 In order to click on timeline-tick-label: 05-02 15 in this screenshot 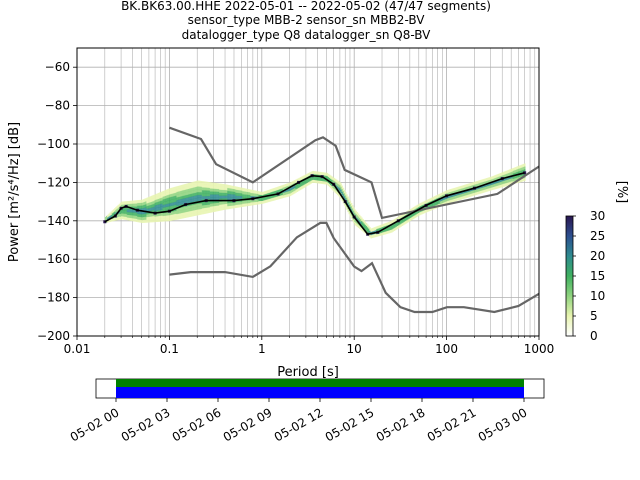, I will do `click(350, 424)`.